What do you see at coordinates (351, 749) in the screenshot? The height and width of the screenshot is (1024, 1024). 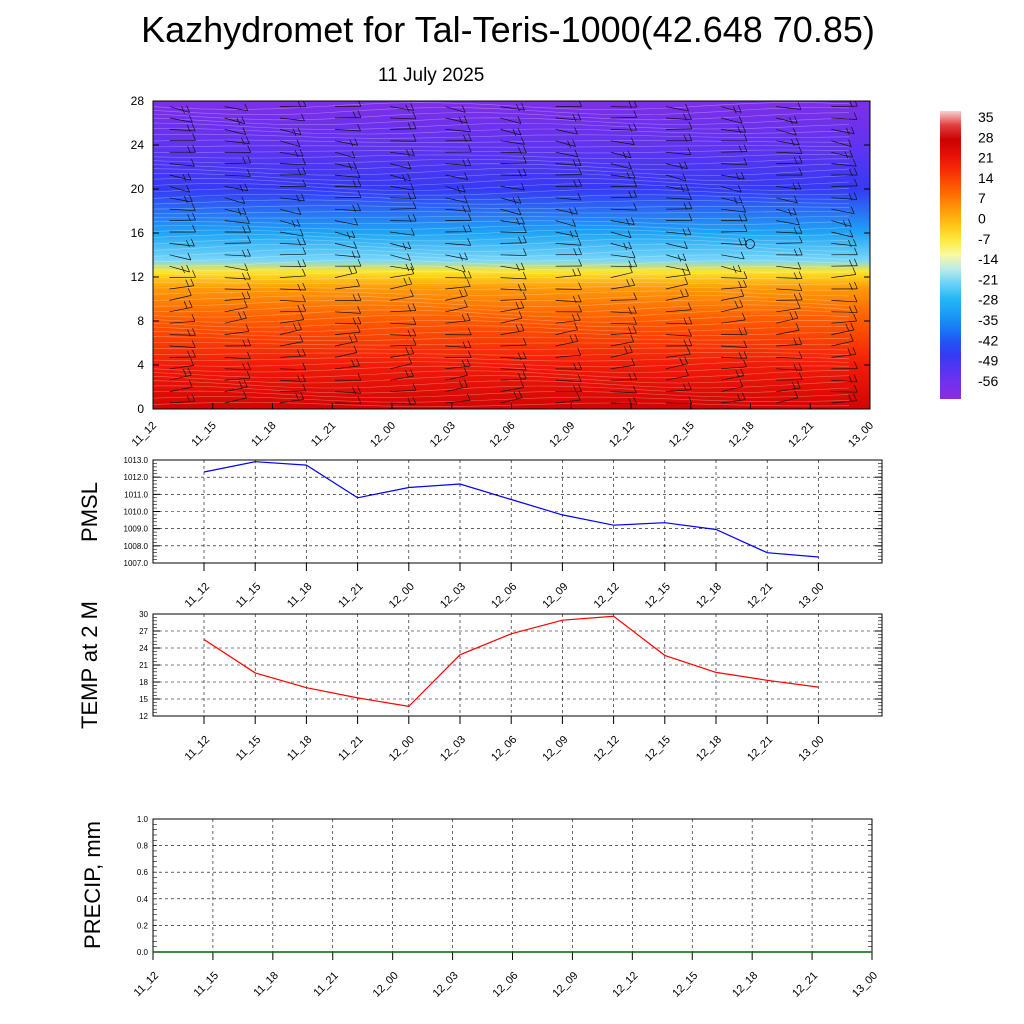 I see `x-tick-label: 11_21` at bounding box center [351, 749].